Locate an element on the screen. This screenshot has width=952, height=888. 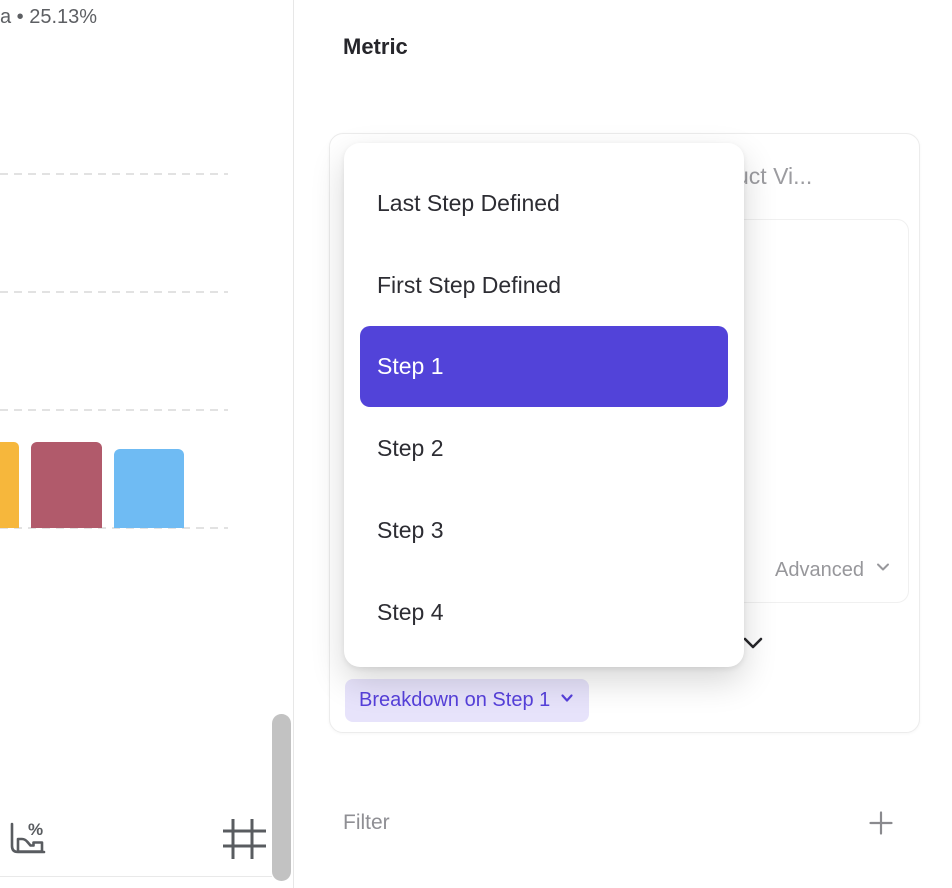
legend-text: a • 25.13% is located at coordinates (49, 17).